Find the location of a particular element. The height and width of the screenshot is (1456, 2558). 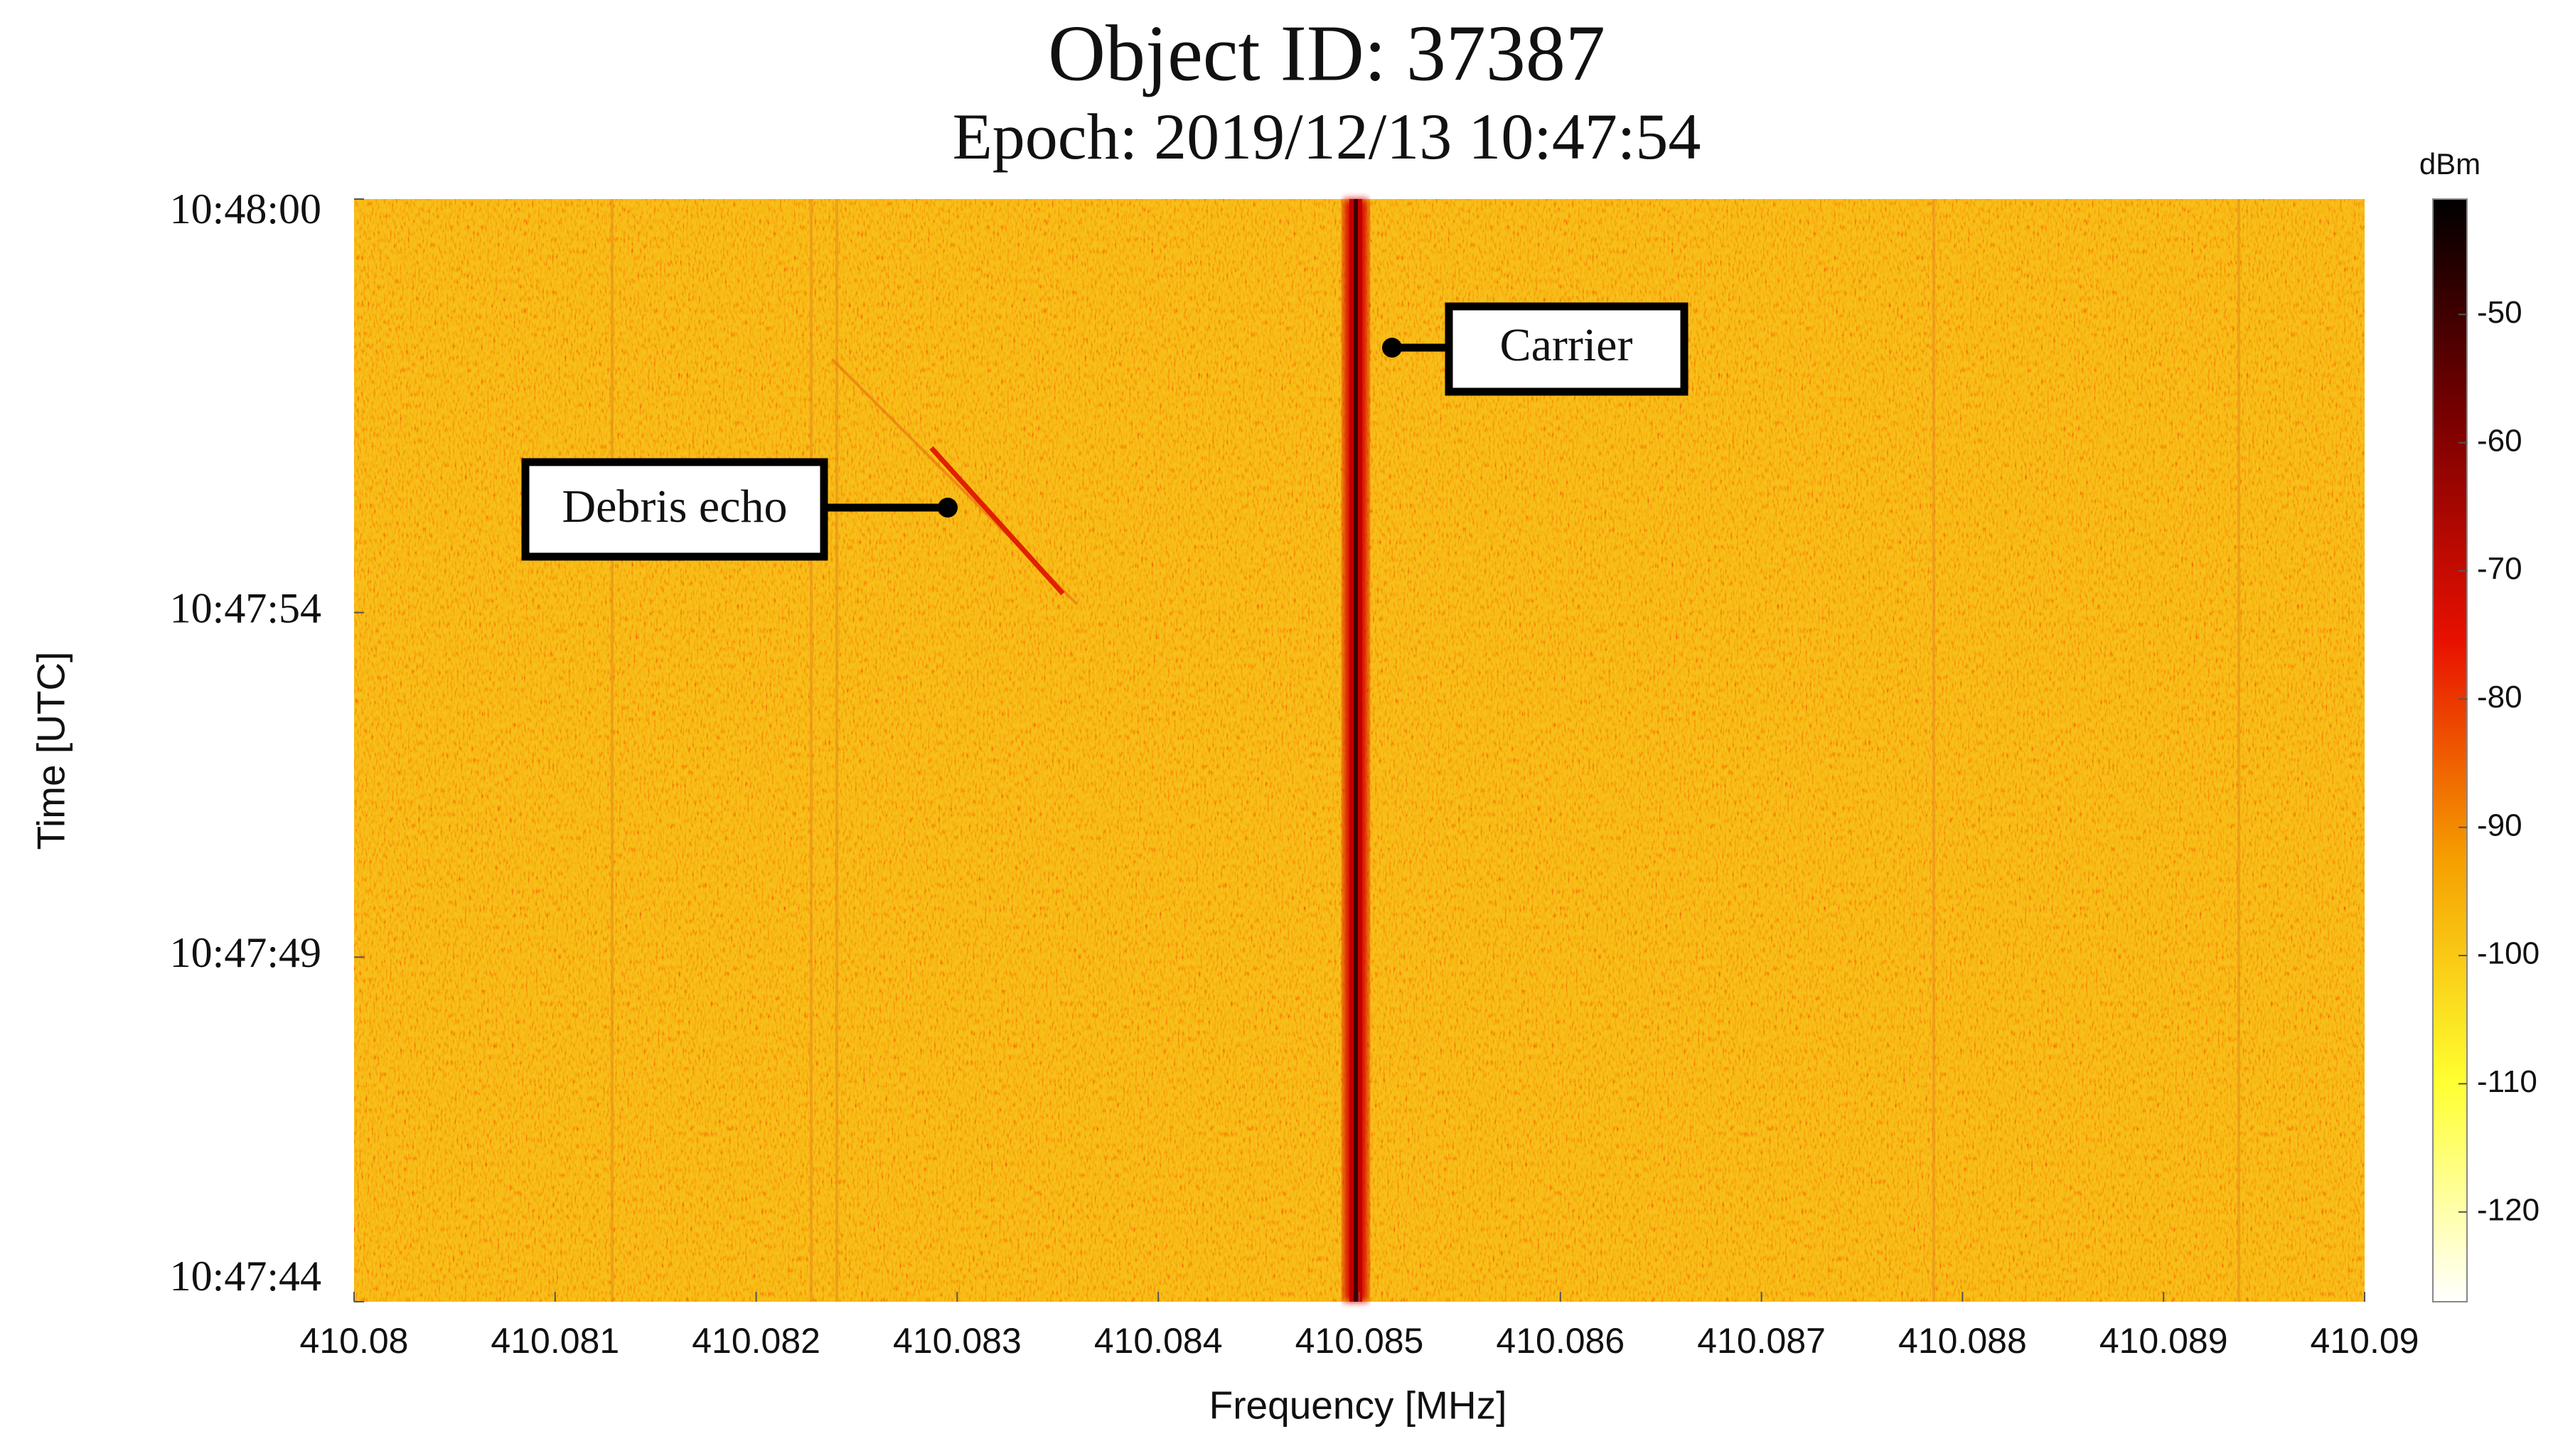

colorbar-tick-label: -50 is located at coordinates (2499, 312).